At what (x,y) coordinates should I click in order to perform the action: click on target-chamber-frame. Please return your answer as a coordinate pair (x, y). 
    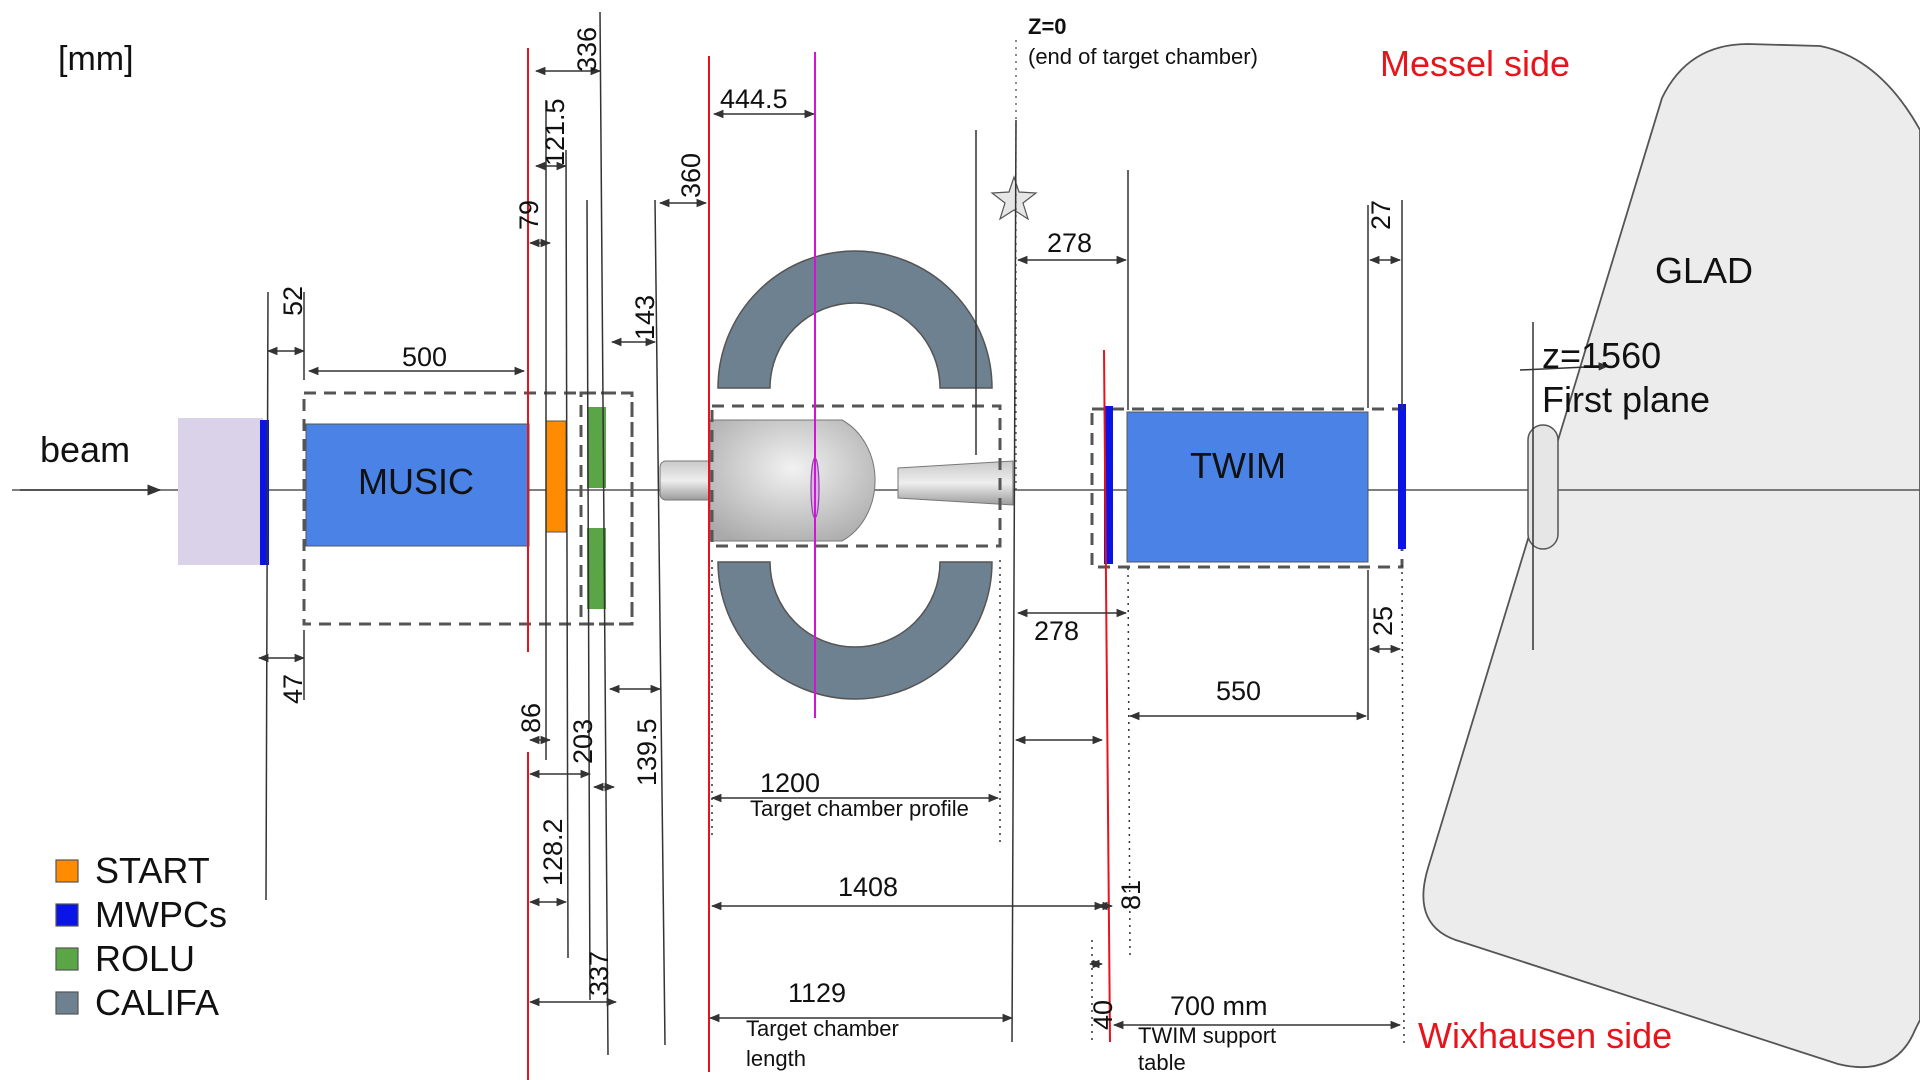
    Looking at the image, I should click on (856, 476).